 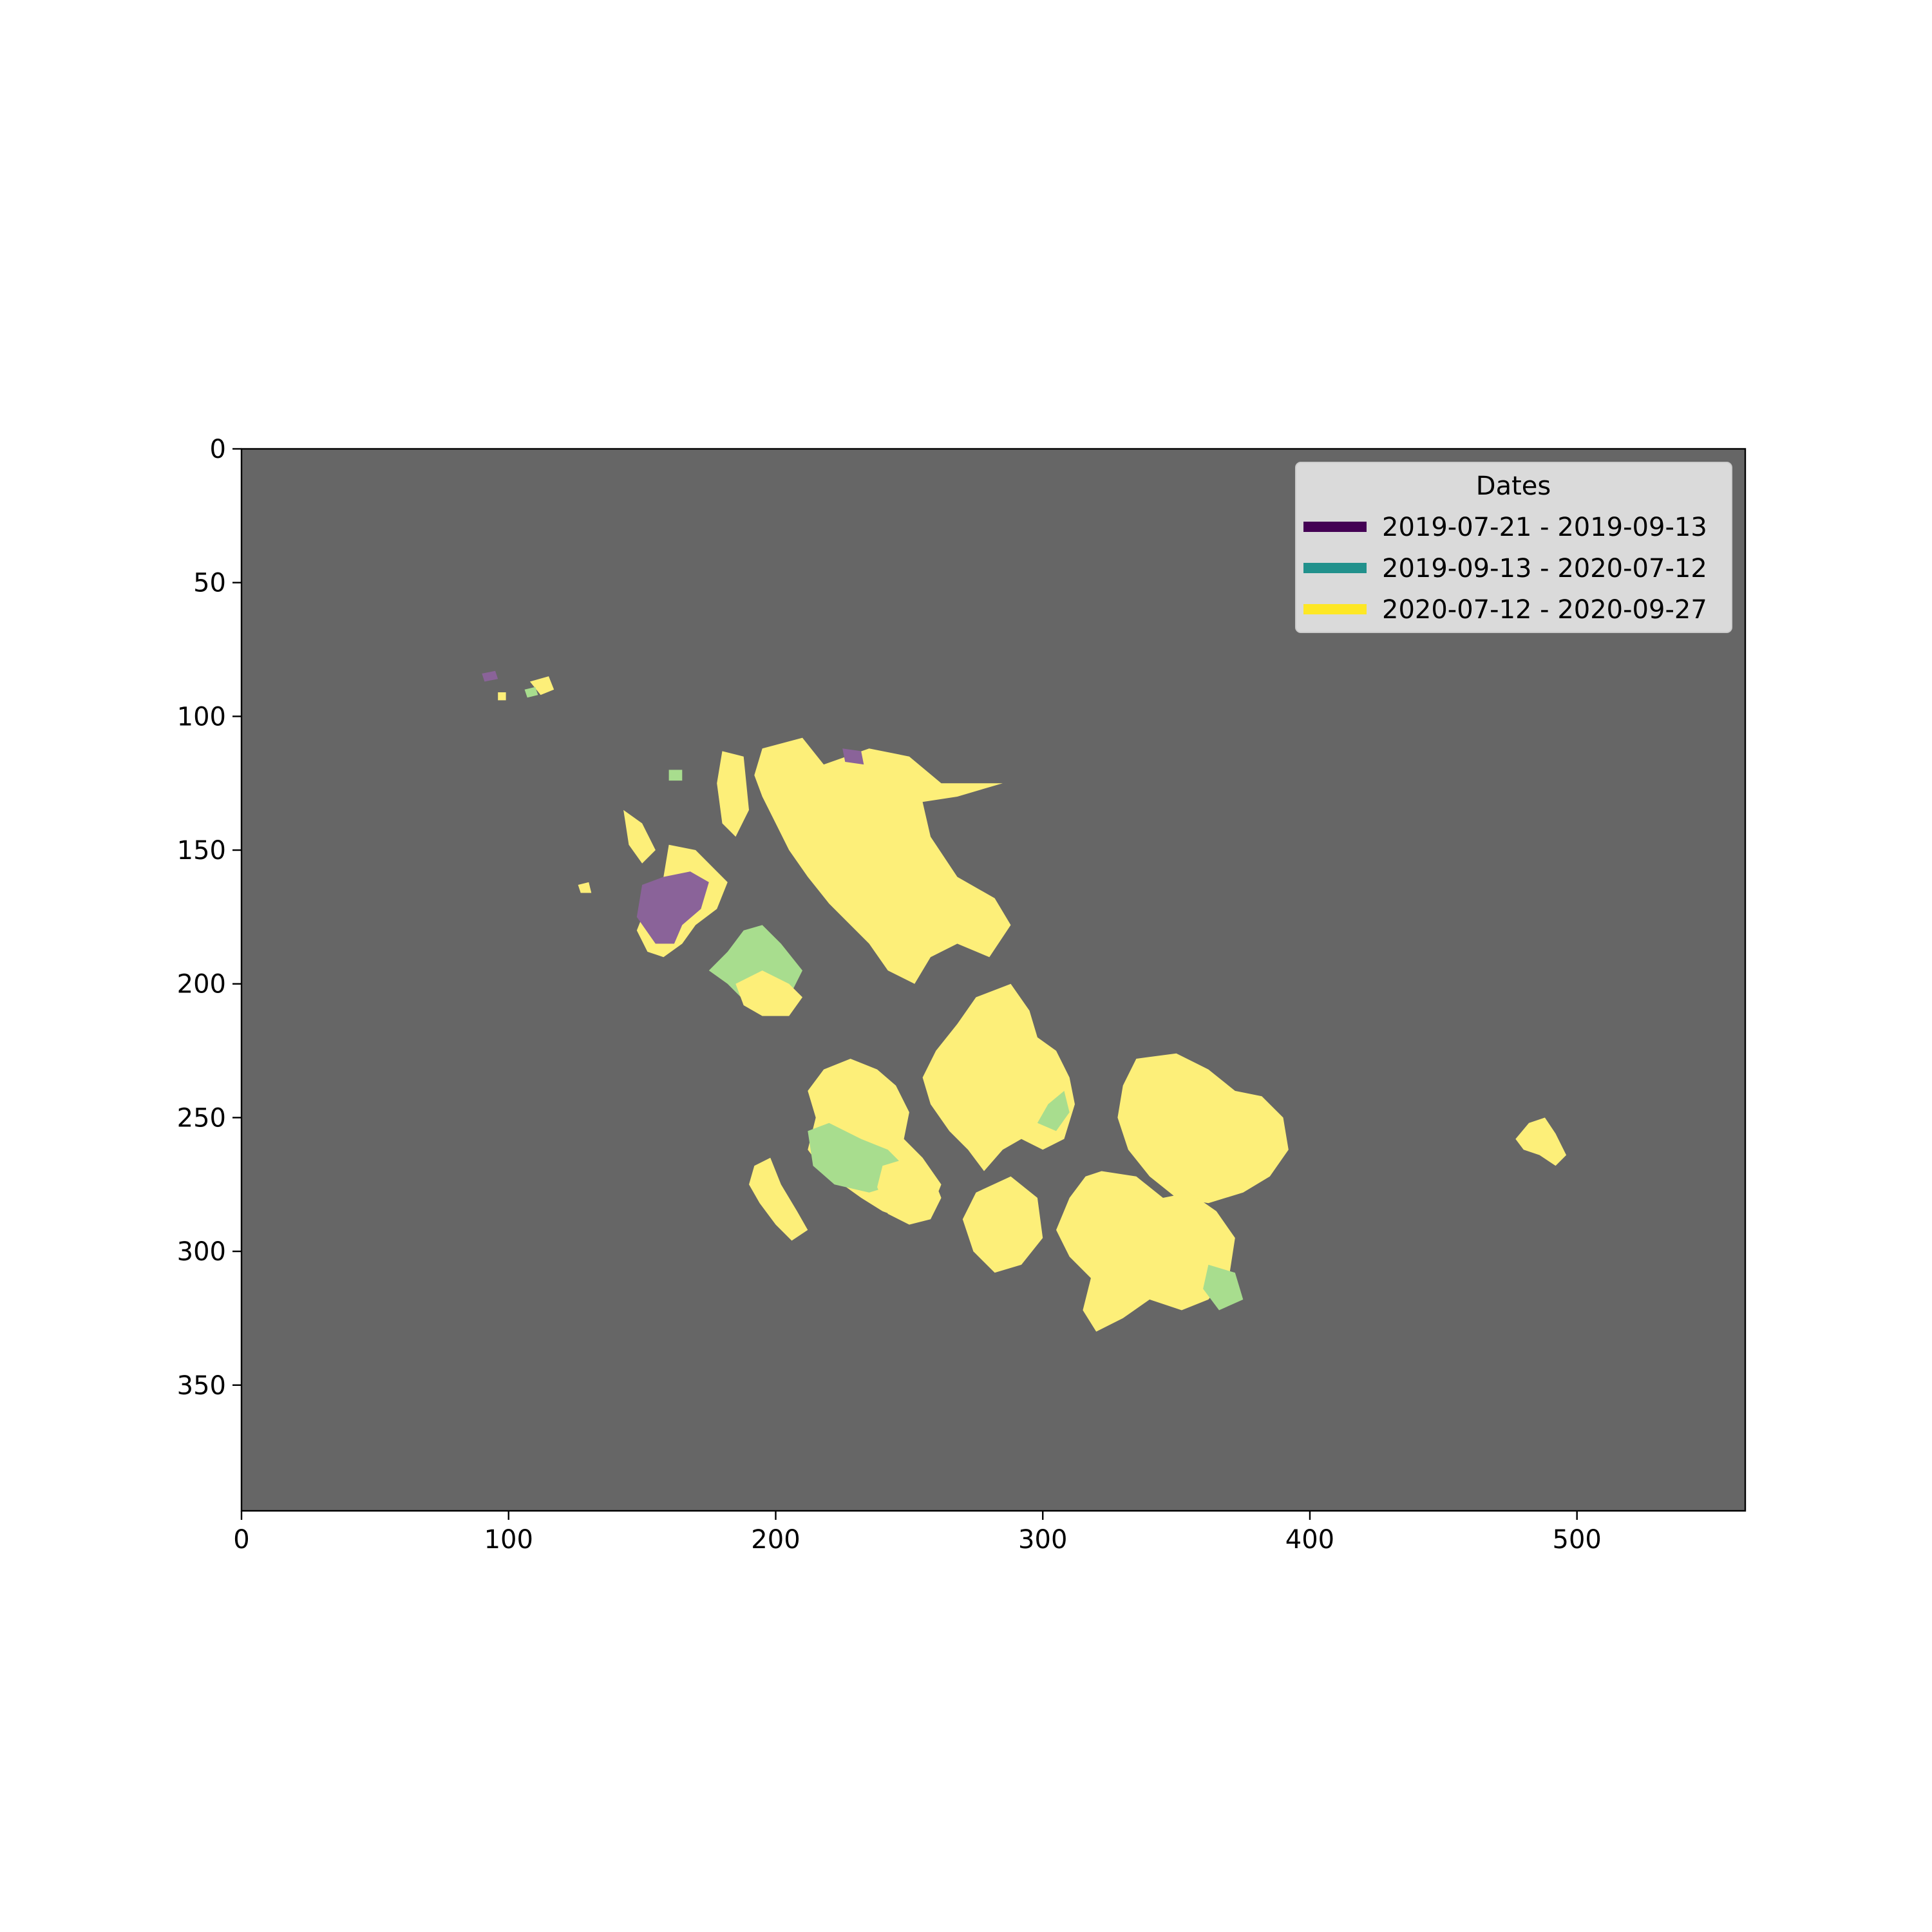 What do you see at coordinates (1545, 569) in the screenshot?
I see `legend-label: 2019-09-13 - 2020-07-12` at bounding box center [1545, 569].